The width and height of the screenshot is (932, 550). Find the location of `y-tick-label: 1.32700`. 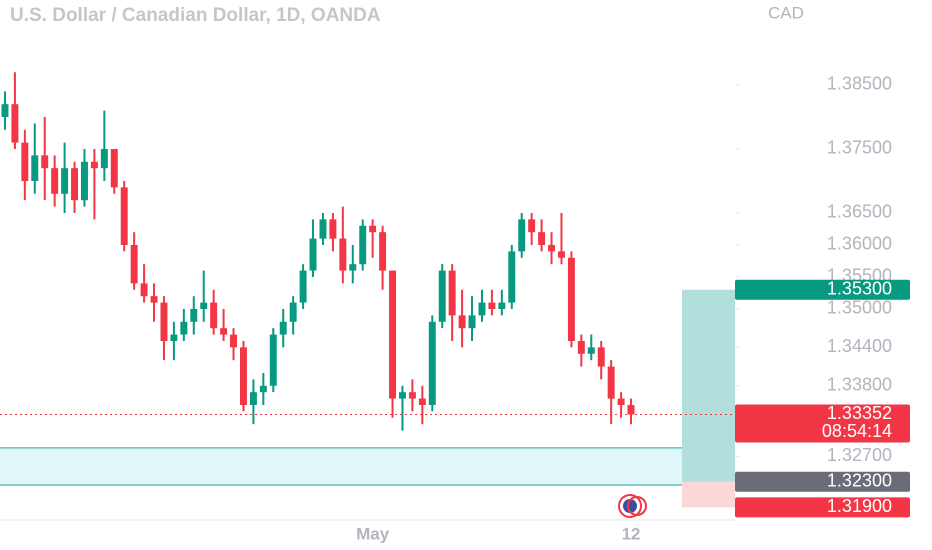

y-tick-label: 1.32700 is located at coordinates (859, 455).